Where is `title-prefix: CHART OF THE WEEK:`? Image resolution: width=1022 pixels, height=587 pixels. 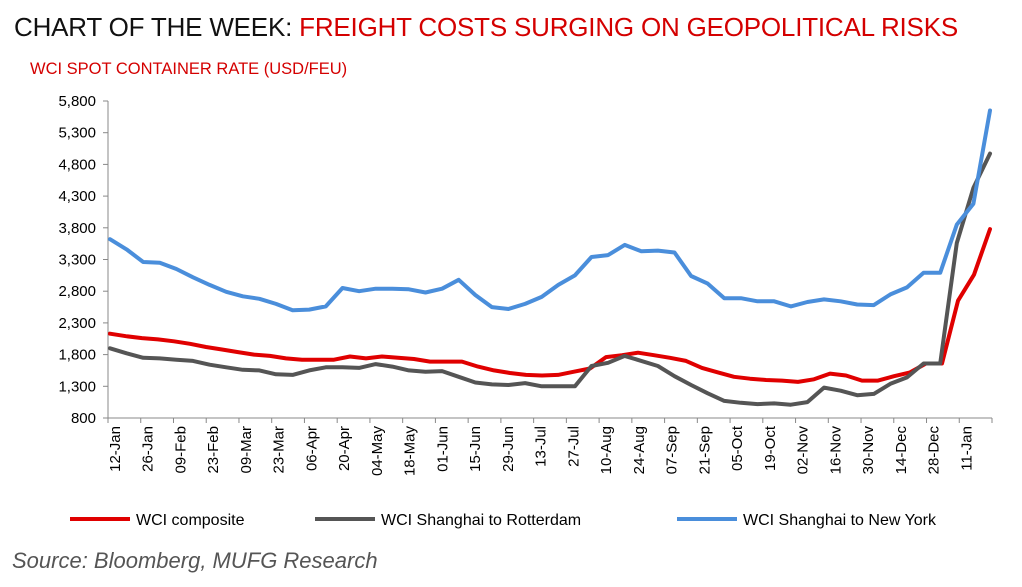
title-prefix: CHART OF THE WEEK: is located at coordinates (157, 27).